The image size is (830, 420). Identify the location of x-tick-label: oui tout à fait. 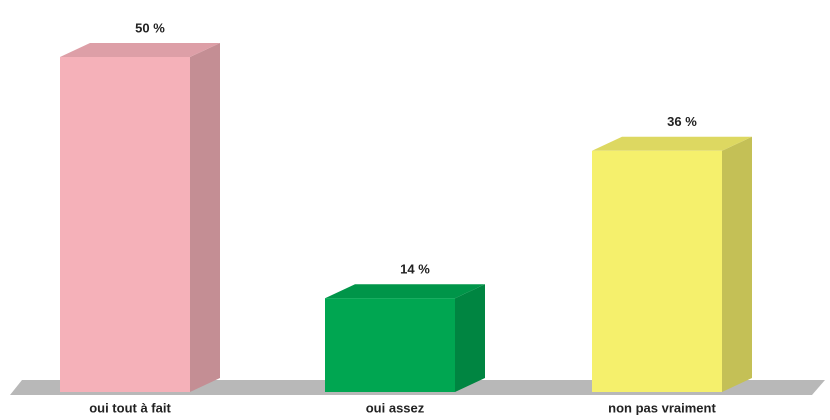
(130, 407).